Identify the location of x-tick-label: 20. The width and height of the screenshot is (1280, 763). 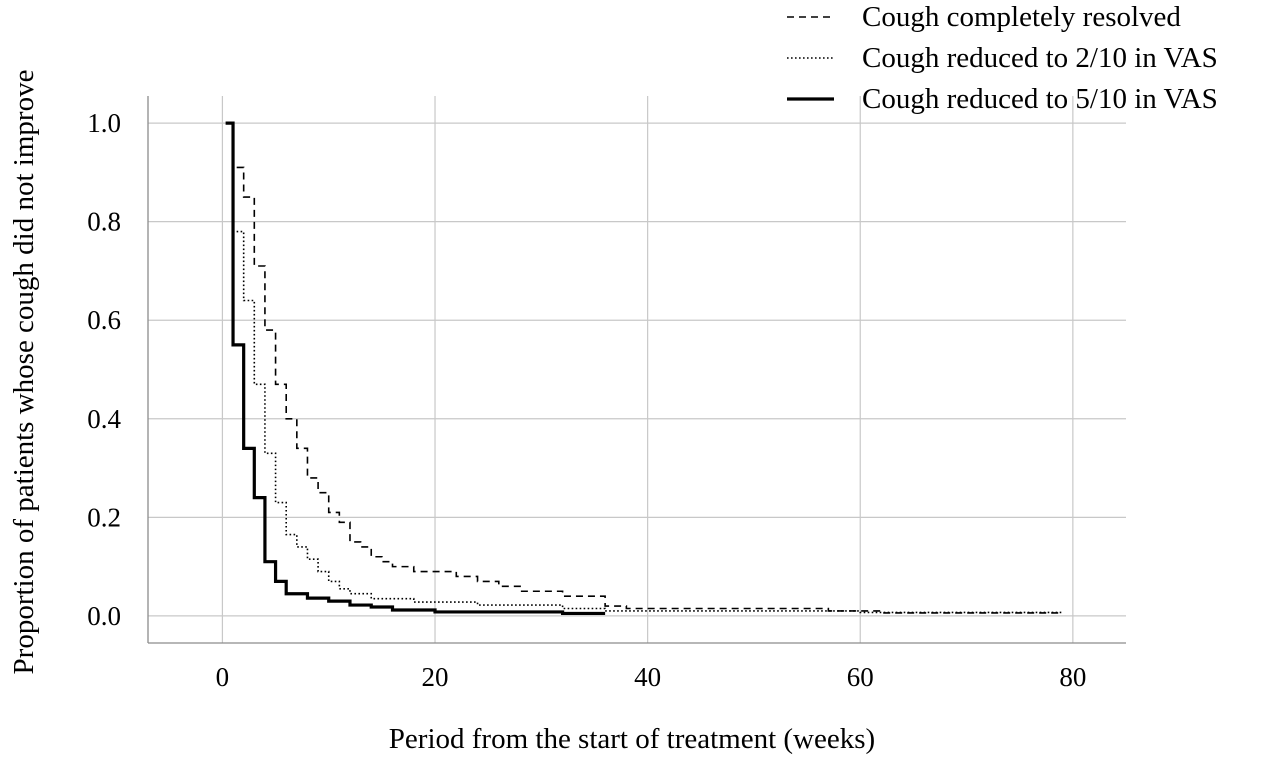
(435, 677).